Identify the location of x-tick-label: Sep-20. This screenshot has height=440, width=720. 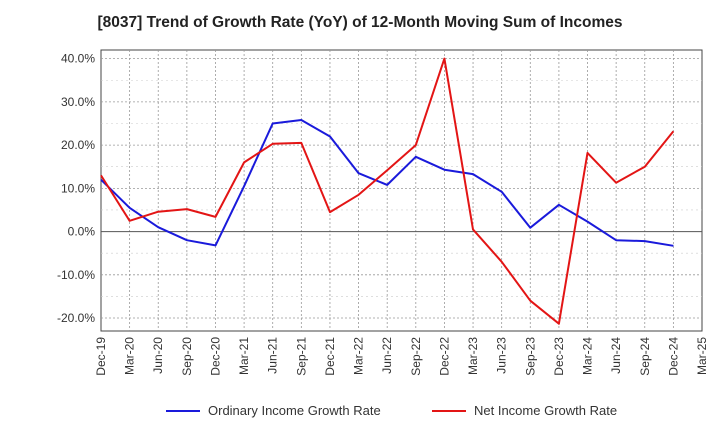
(187, 356).